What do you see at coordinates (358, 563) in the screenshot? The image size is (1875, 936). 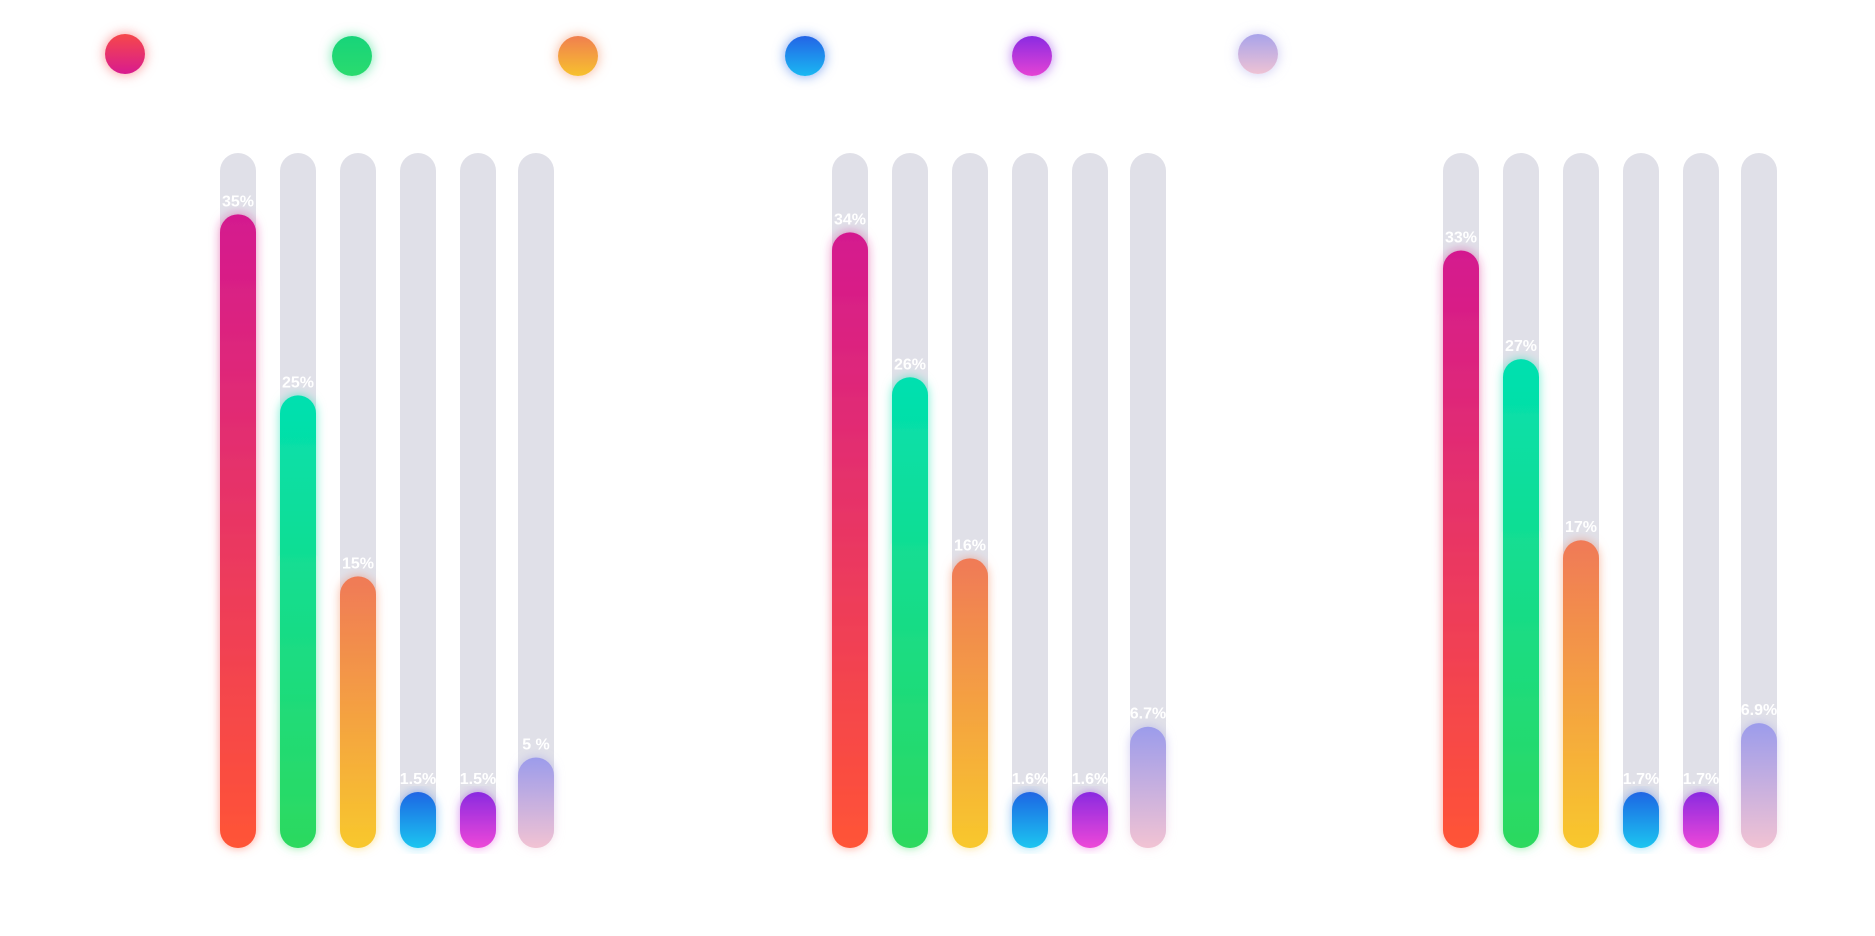 I see `data-label: 15%` at bounding box center [358, 563].